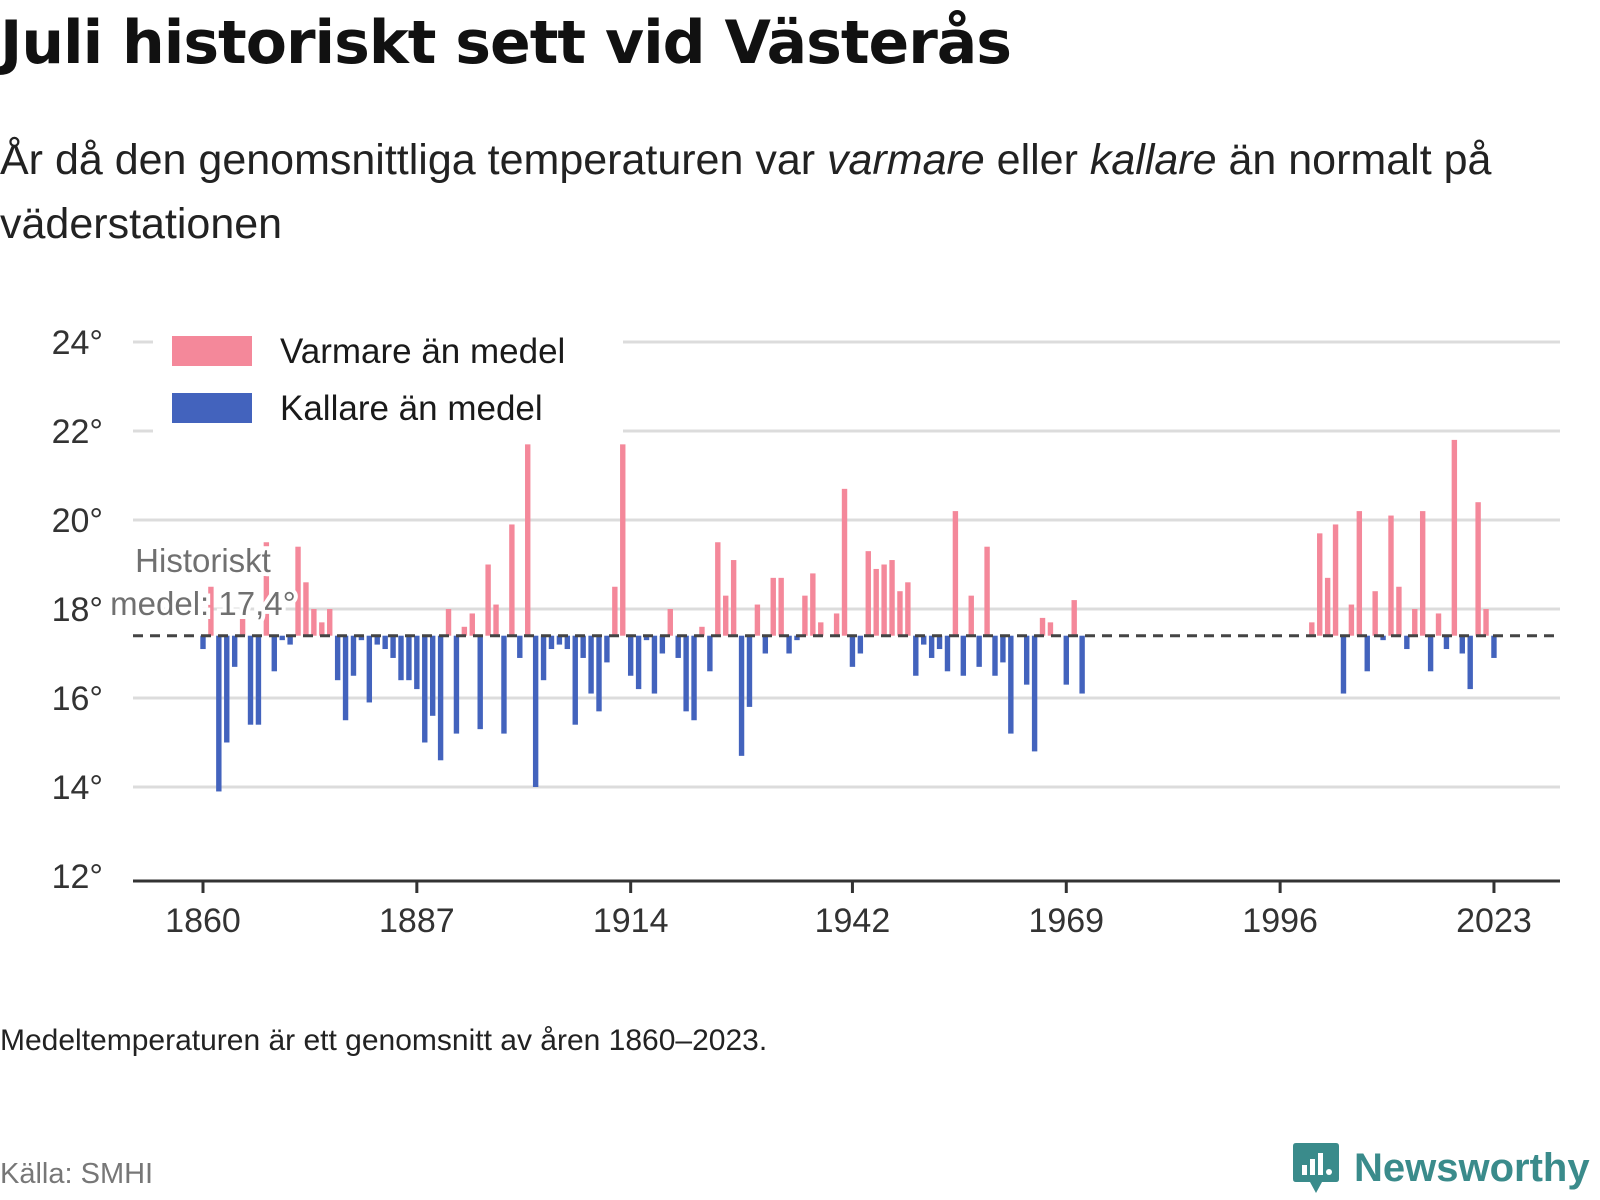 The image size is (1600, 1200). Describe the element at coordinates (77, 521) in the screenshot. I see `y-tick-label: 20°` at that location.